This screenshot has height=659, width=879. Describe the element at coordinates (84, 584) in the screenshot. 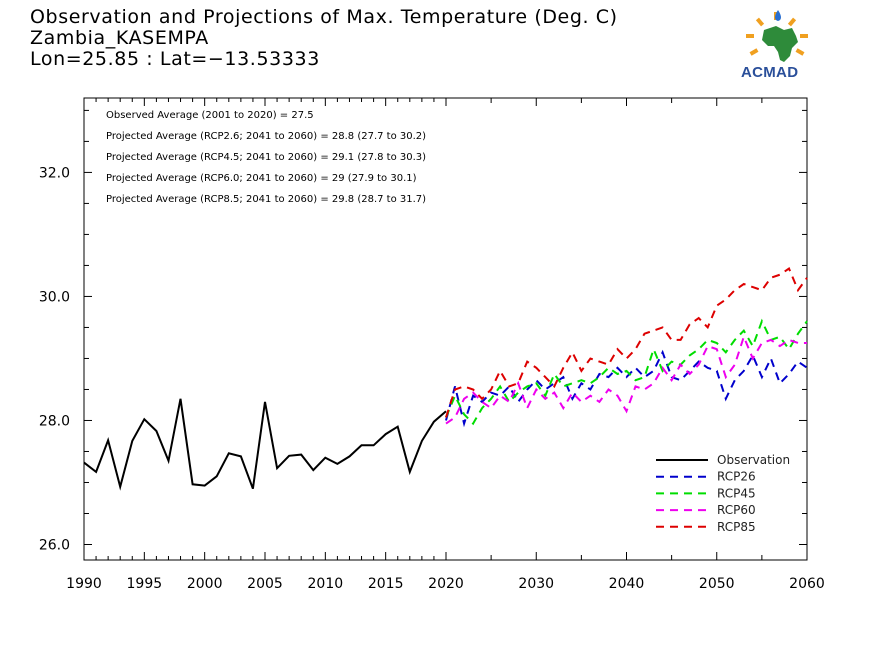

I see `x-tick-label: 1990` at that location.